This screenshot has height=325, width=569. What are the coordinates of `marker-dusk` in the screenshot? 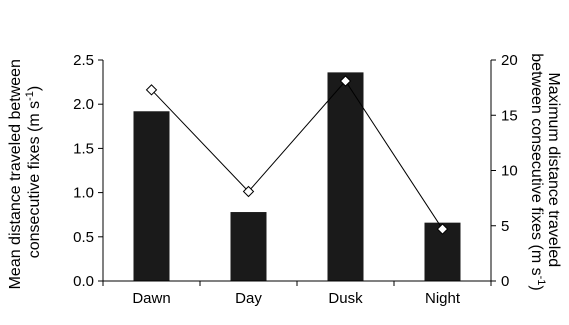 It's located at (345, 81).